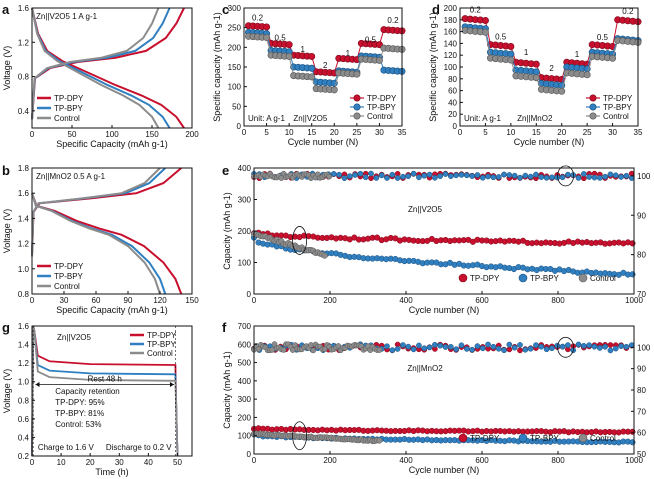  Describe the element at coordinates (593, 107) in the screenshot. I see `panel-d-legend-marker` at that location.